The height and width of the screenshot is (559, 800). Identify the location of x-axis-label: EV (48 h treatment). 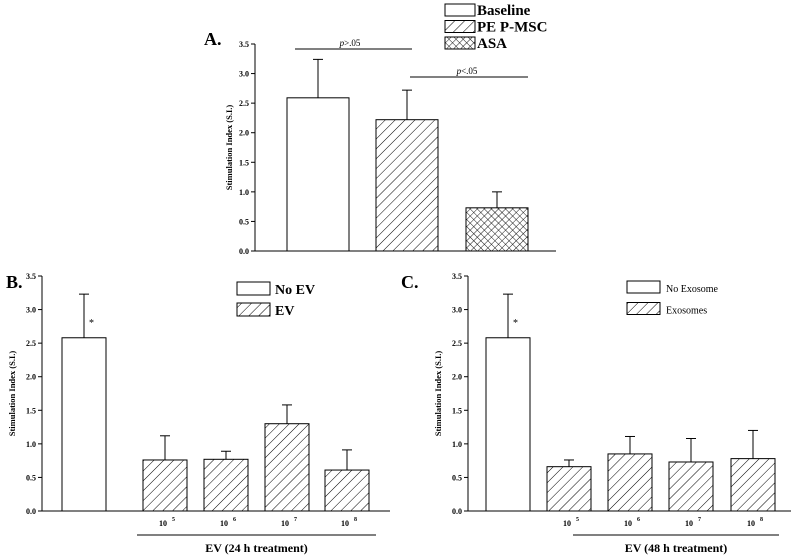
(676, 548).